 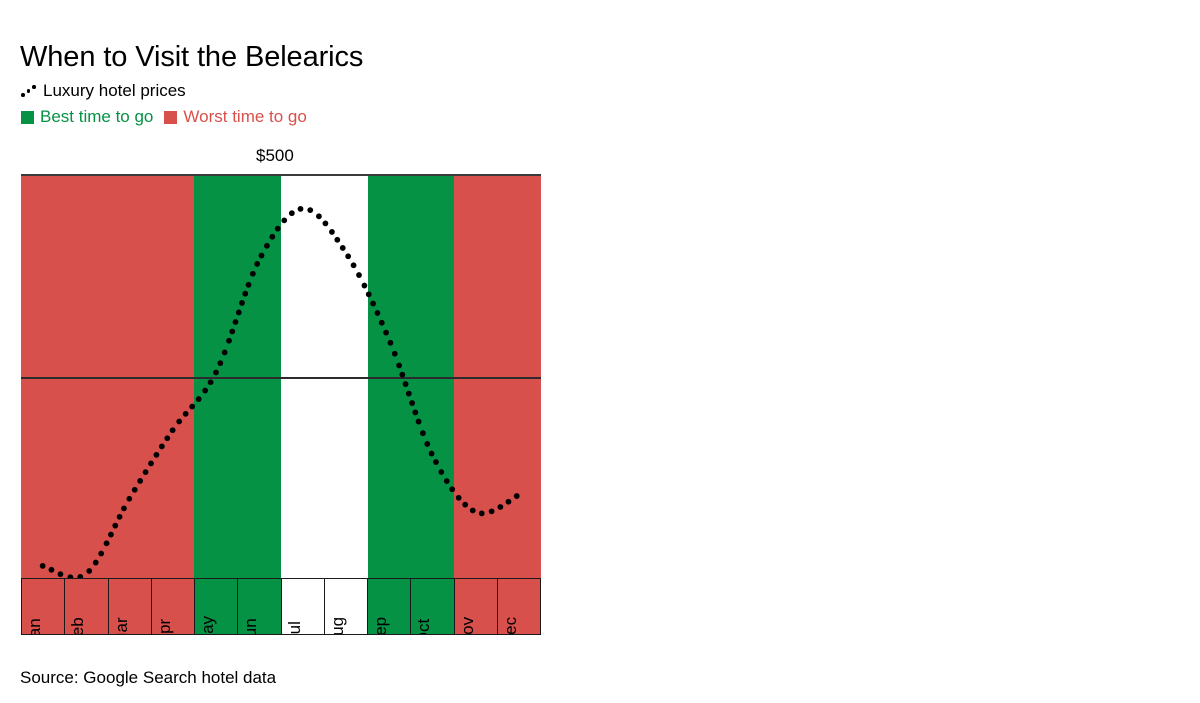 I want to click on month-axis: Jan Feb Mar Apr May Jun Jul Aug Sep Oct Nov Dec, so click(x=281, y=606).